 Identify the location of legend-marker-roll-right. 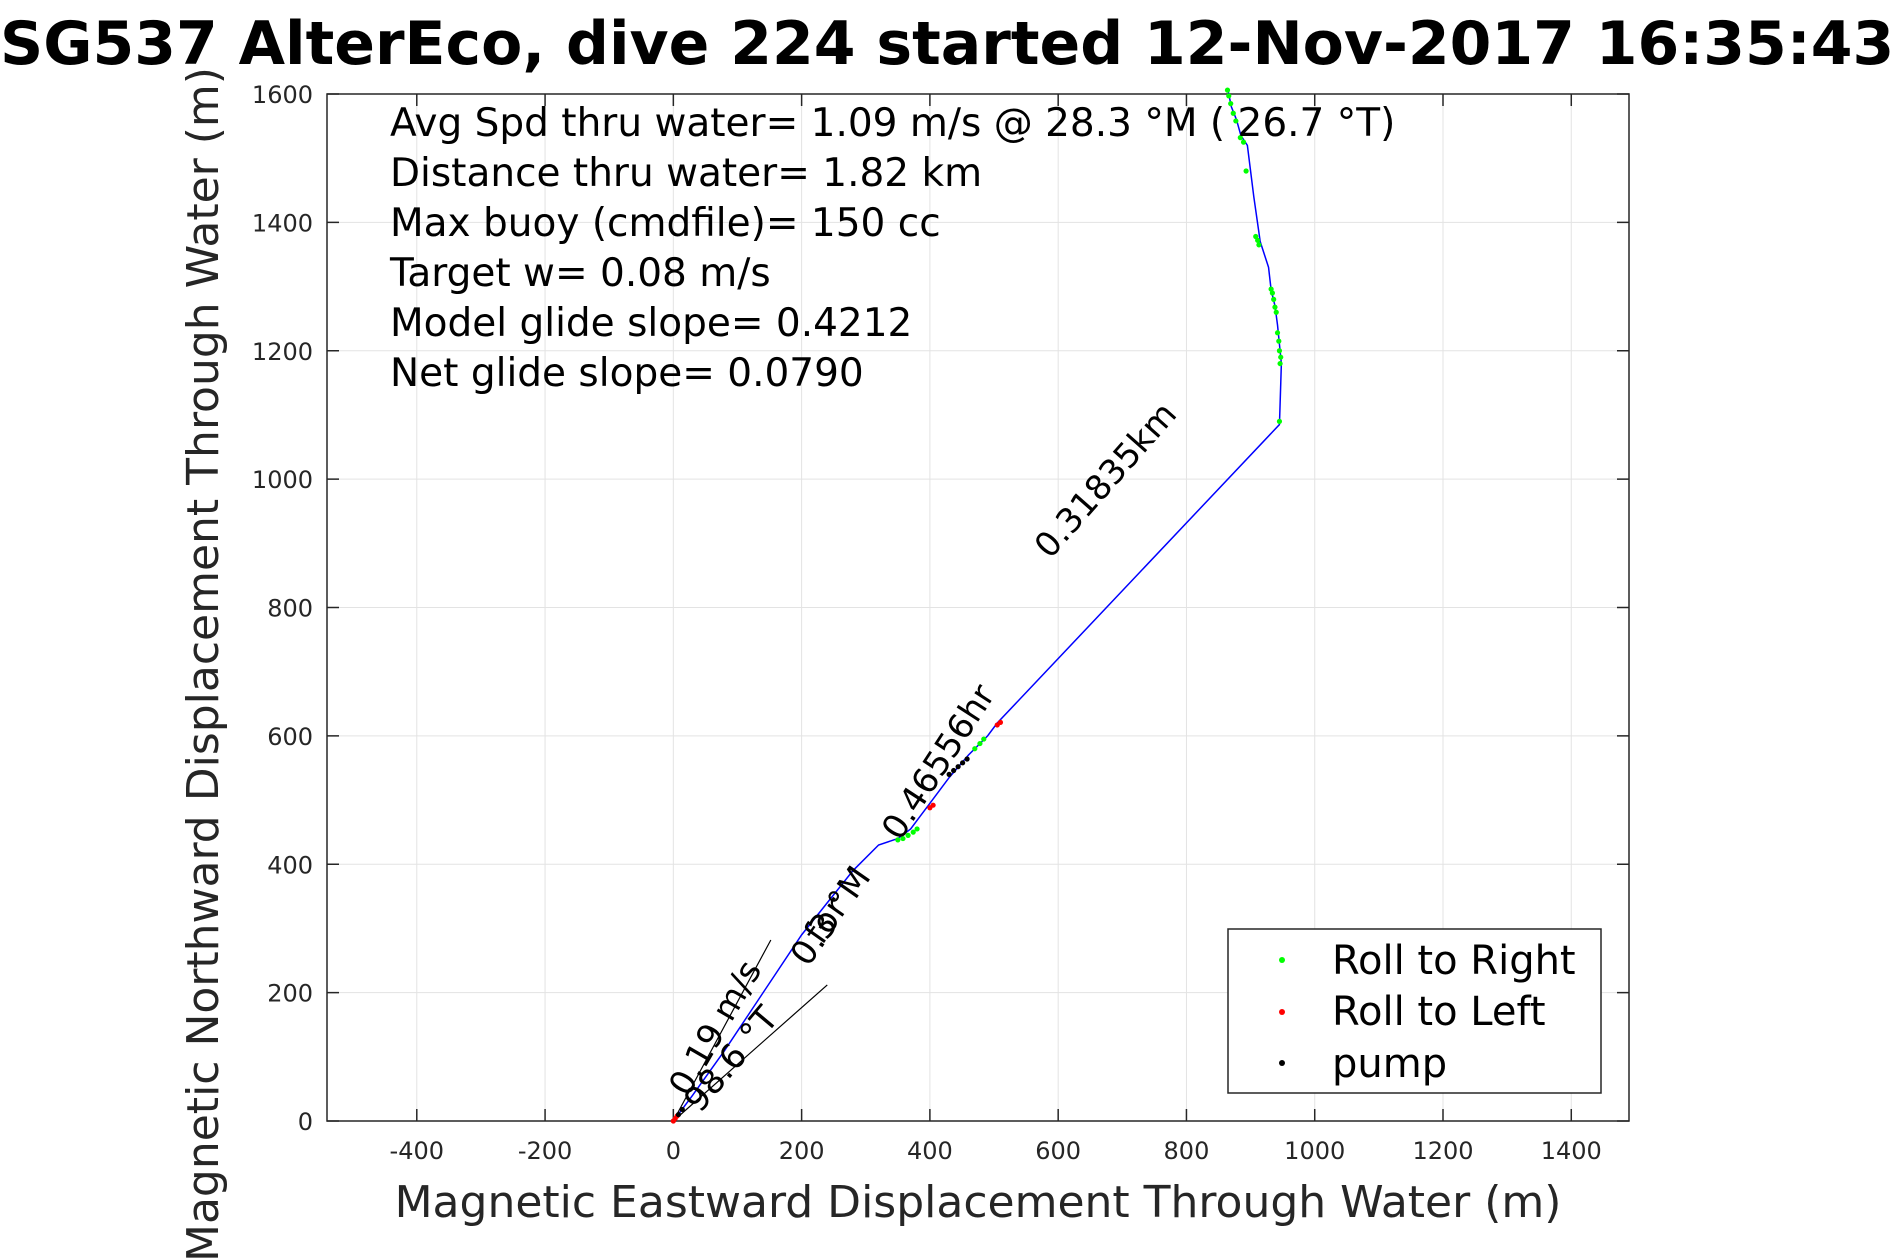
(1282, 960).